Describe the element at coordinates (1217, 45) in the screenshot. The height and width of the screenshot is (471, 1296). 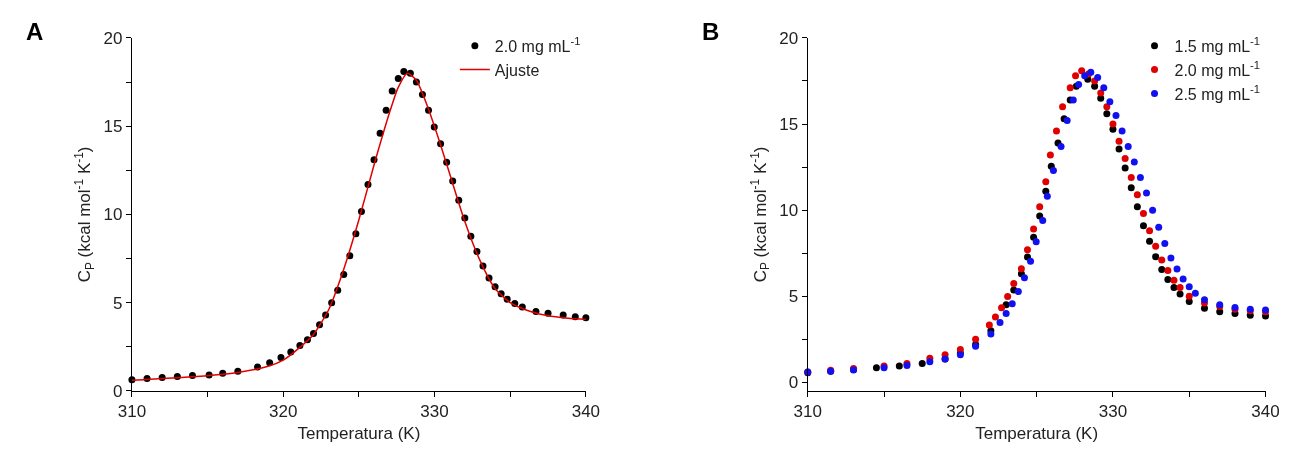
I see `legend-label: 1.5 mg mL$^{-1}$` at that location.